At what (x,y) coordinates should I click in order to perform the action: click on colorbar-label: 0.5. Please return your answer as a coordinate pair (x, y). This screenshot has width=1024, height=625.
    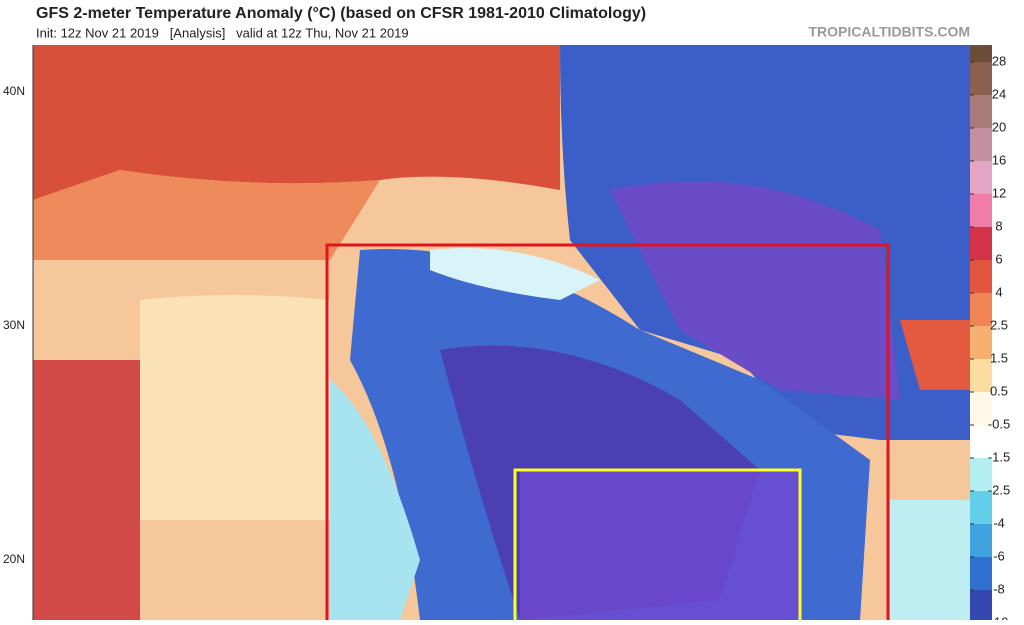
    Looking at the image, I should click on (999, 390).